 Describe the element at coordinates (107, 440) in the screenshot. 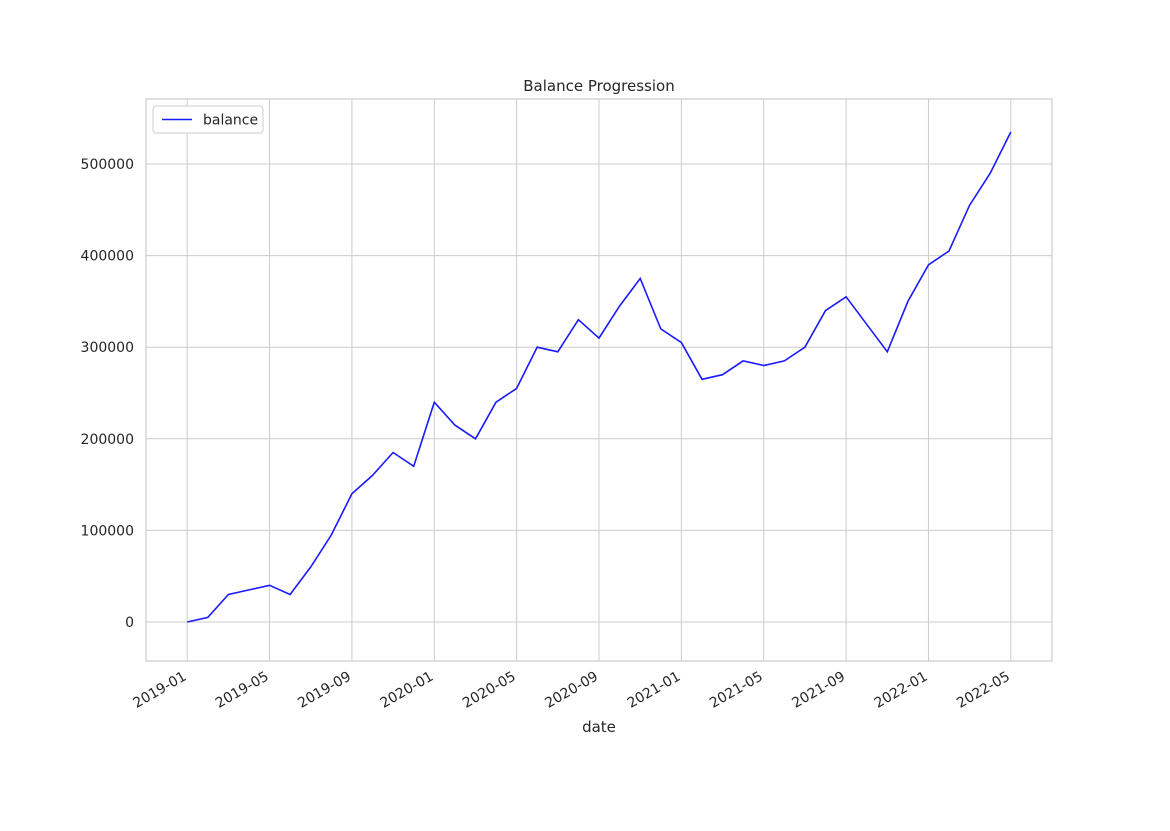

I see `y-tick-label: 200000` at that location.